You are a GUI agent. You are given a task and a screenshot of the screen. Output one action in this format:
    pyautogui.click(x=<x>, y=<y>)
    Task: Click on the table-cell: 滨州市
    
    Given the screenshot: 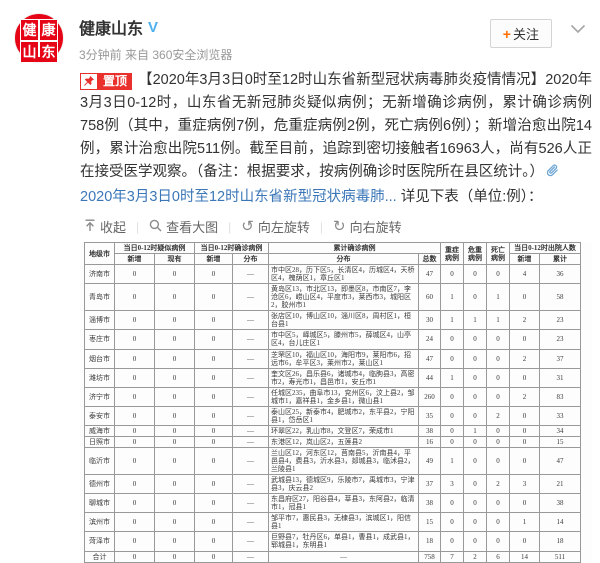 What is the action you would take?
    pyautogui.click(x=99, y=522)
    